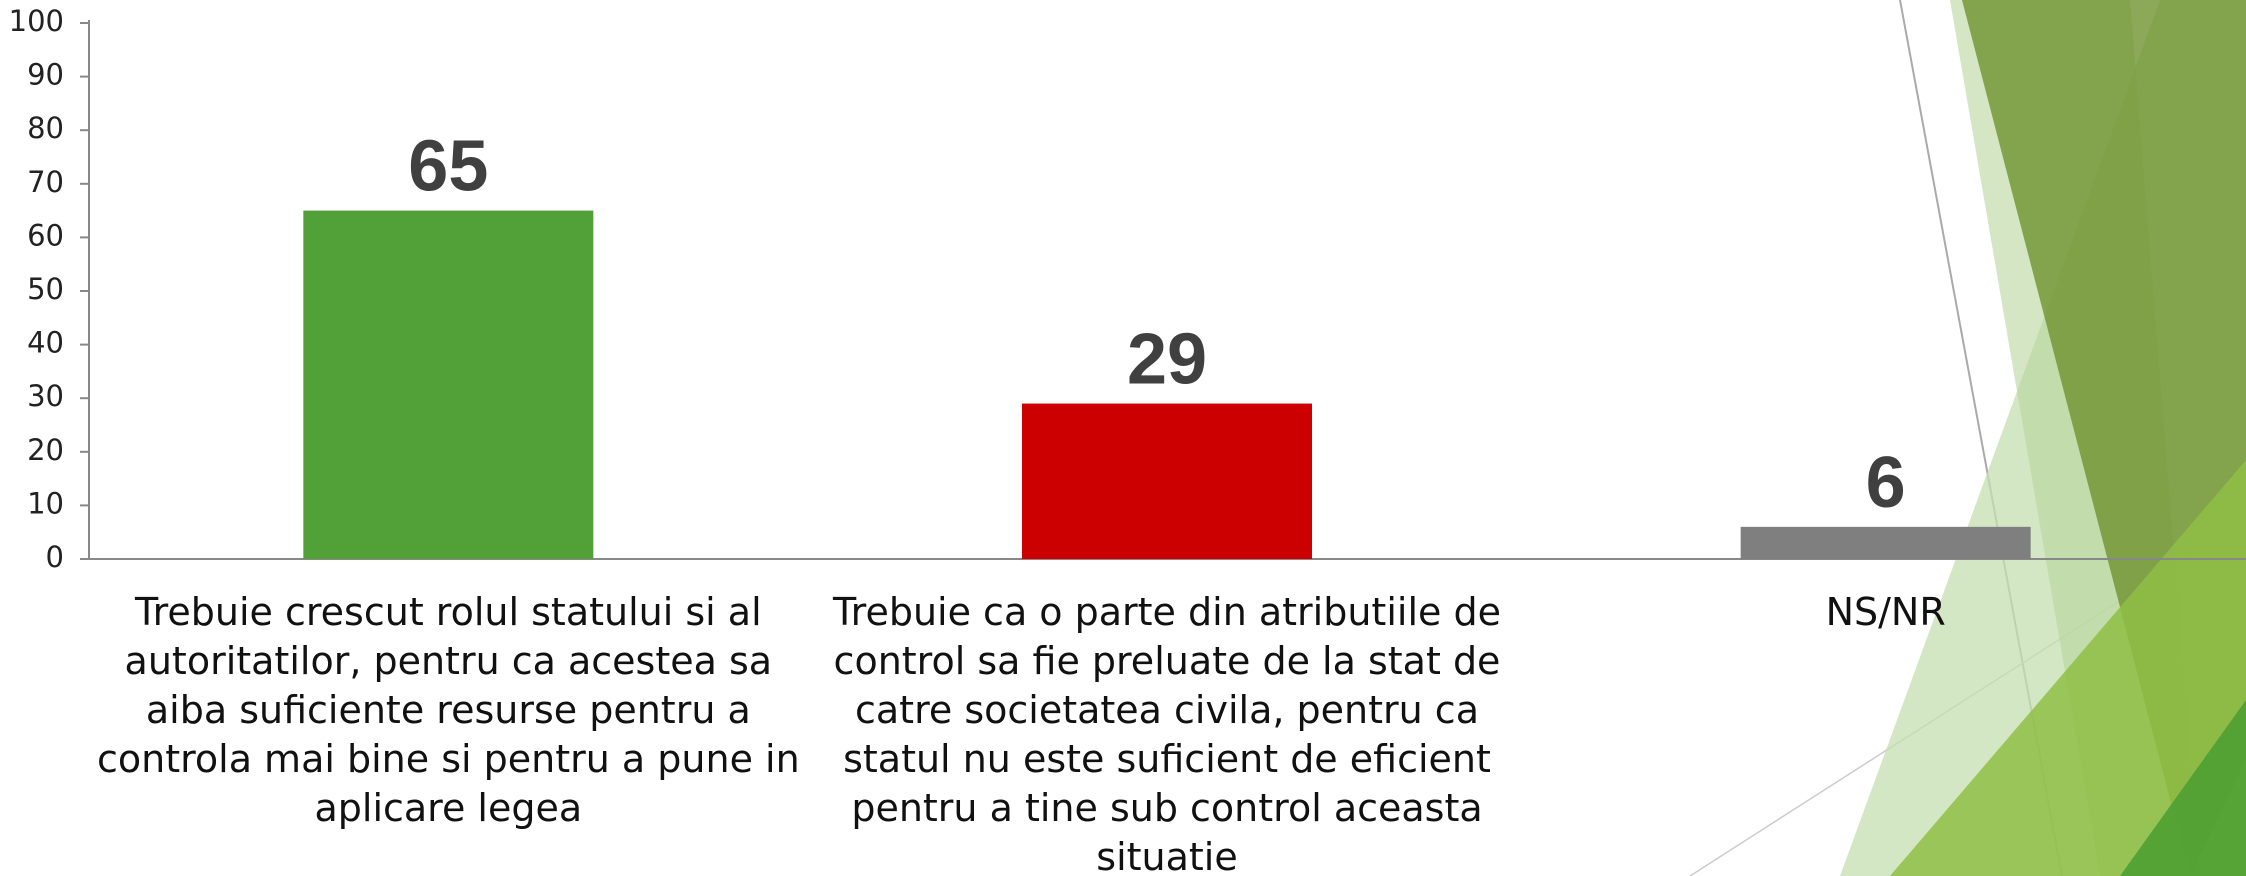 The image size is (2246, 876). I want to click on y-tick-label: 60, so click(45, 235).